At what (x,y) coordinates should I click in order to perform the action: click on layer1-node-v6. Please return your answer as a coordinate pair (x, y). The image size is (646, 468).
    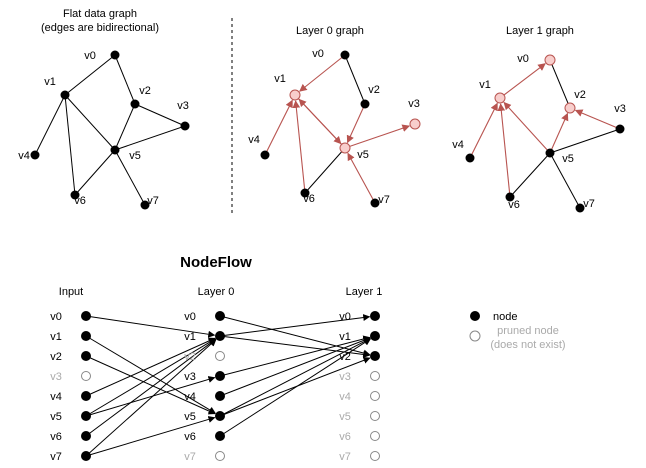
    Looking at the image, I should click on (510, 197).